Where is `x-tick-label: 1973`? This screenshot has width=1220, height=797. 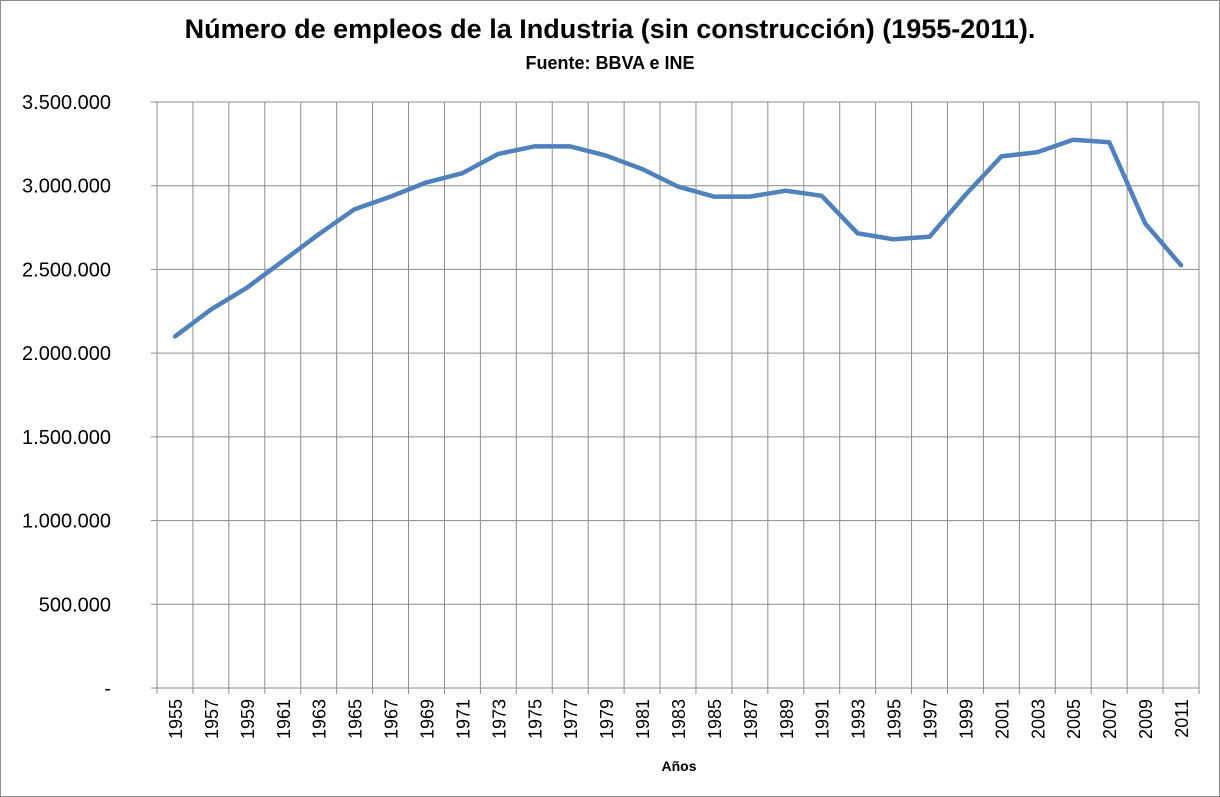 x-tick-label: 1973 is located at coordinates (499, 719).